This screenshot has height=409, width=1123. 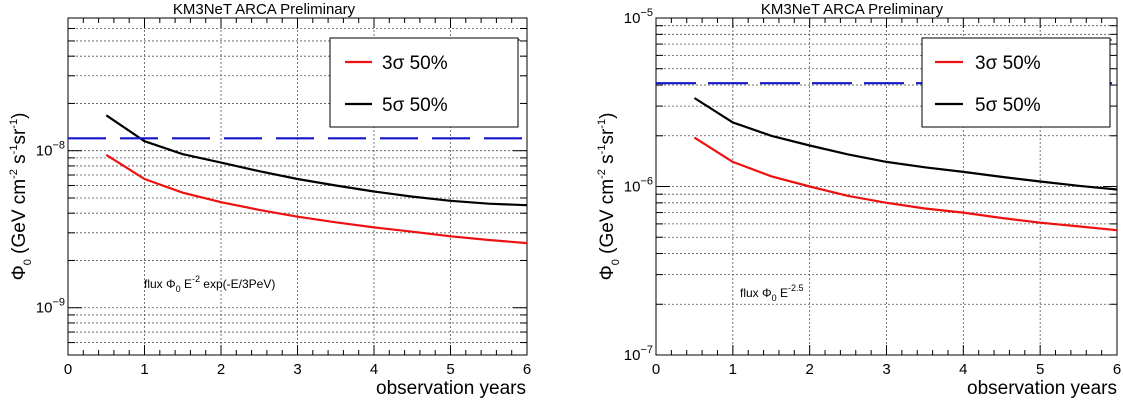 What do you see at coordinates (209, 284) in the screenshot?
I see `flux-annotation: flux Φ0 E-2 exp(-E/3PeV)` at bounding box center [209, 284].